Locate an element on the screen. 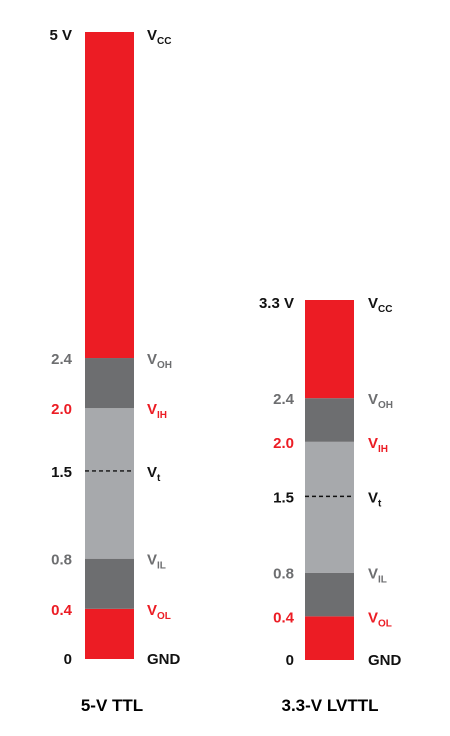  caption-5v-ttl: 5-V TTL is located at coordinates (112, 705).